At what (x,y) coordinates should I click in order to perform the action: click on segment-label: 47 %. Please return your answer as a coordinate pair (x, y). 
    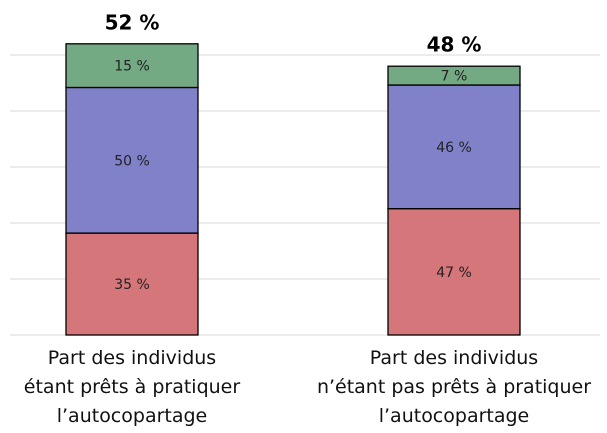
    Looking at the image, I should click on (454, 273).